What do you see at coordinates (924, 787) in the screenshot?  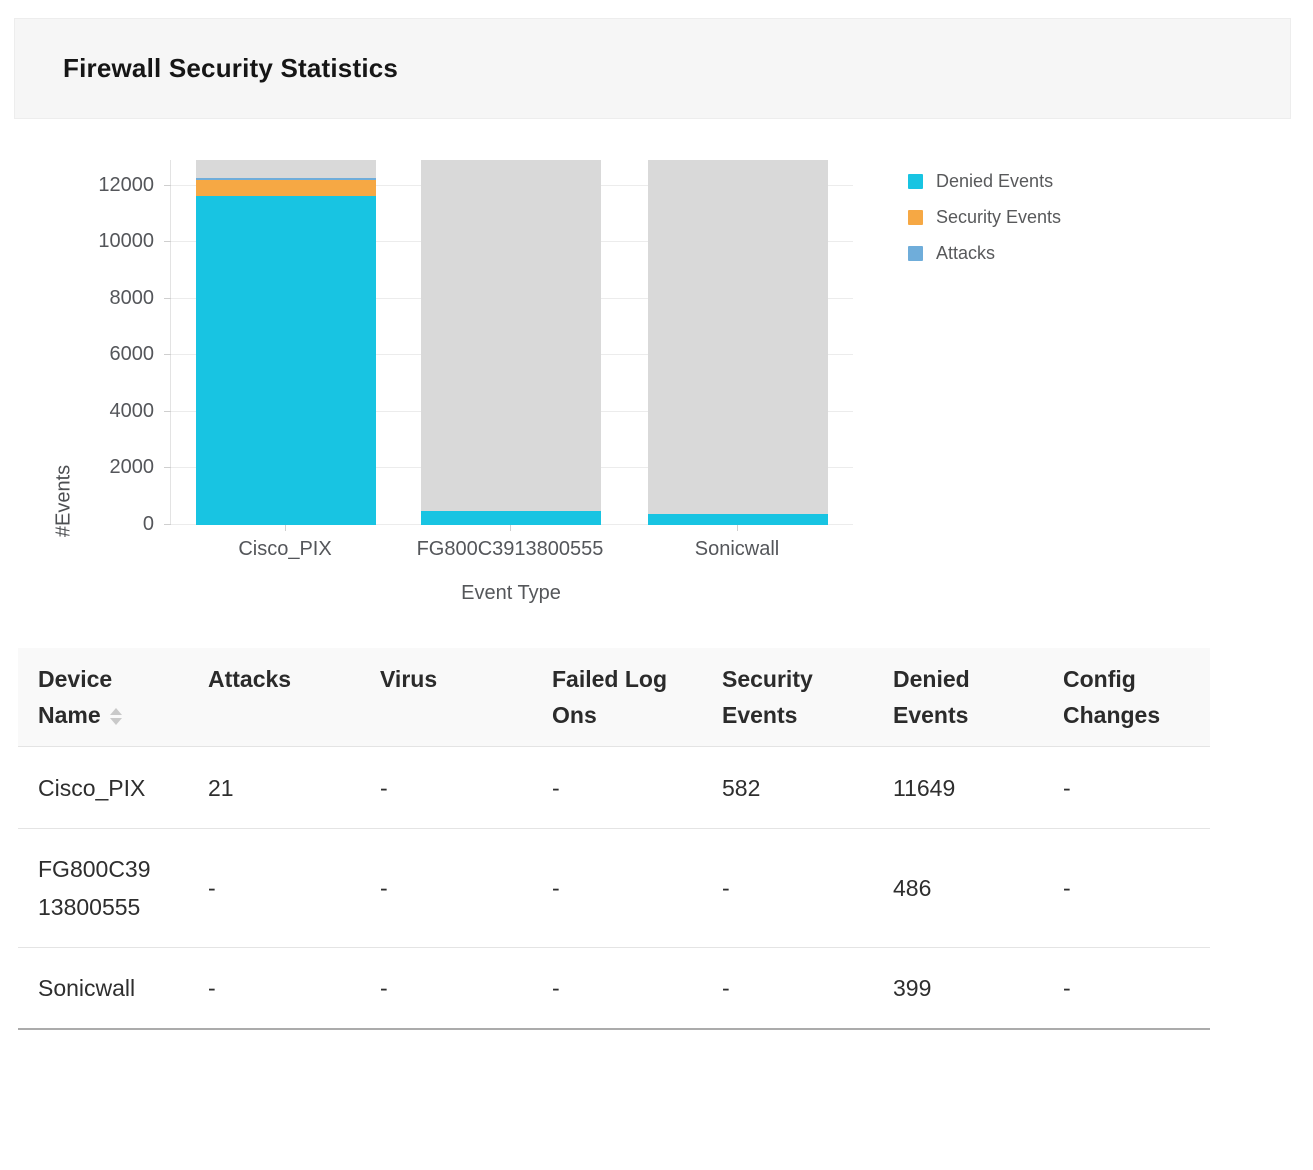 I see `cell-denied-events: 11649` at bounding box center [924, 787].